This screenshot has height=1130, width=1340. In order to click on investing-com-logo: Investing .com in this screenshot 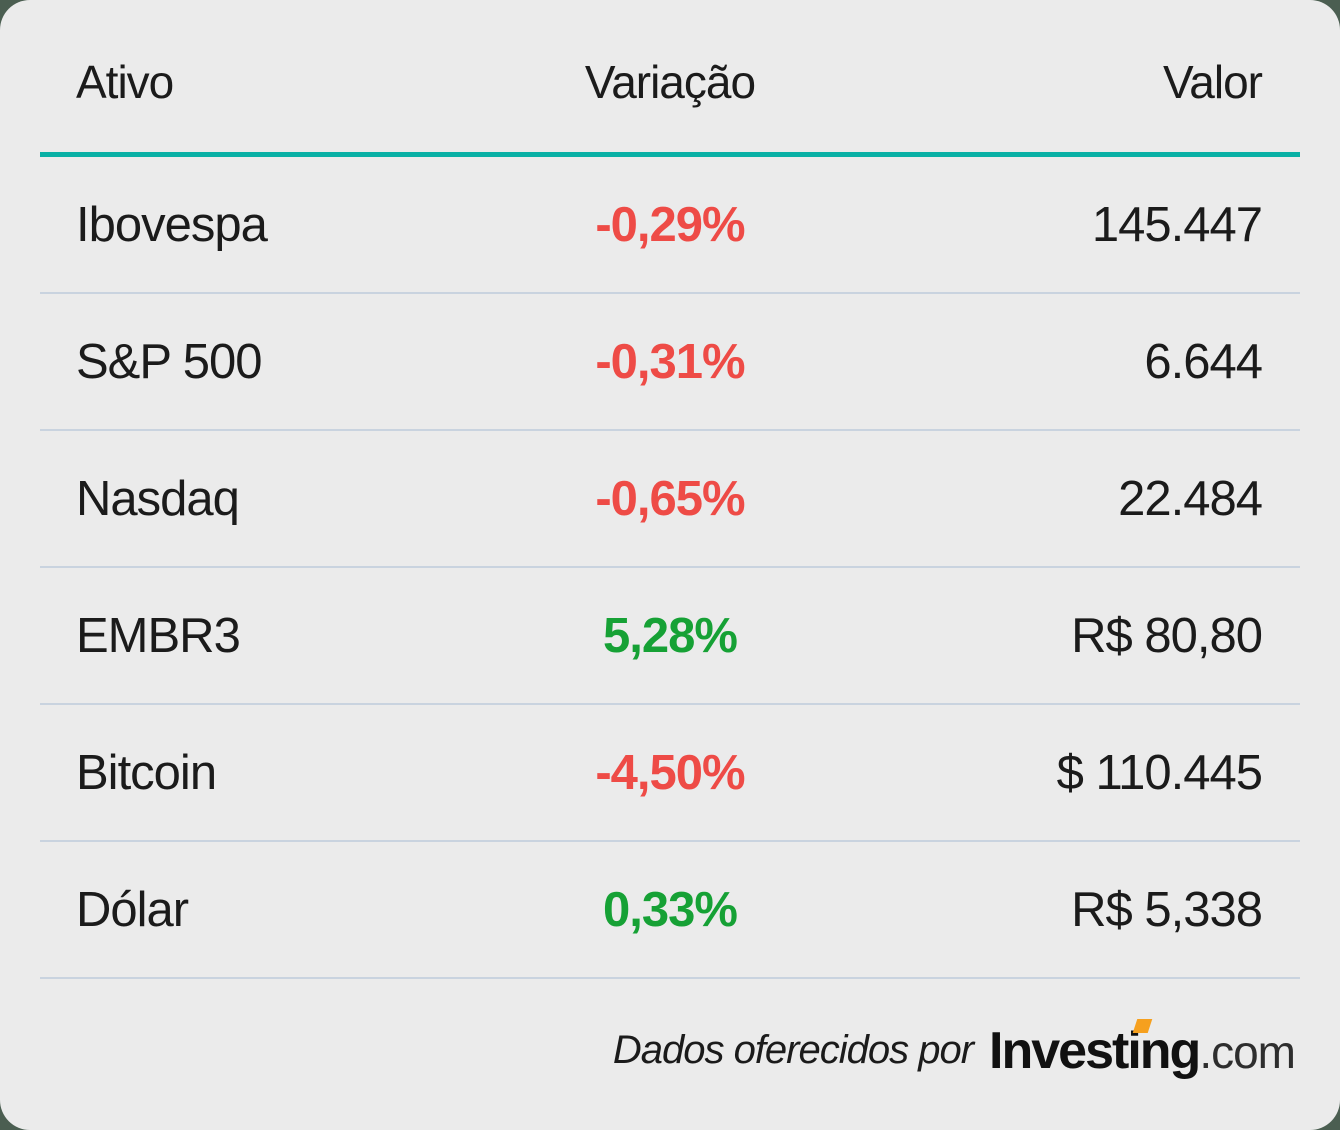, I will do `click(1142, 1049)`.